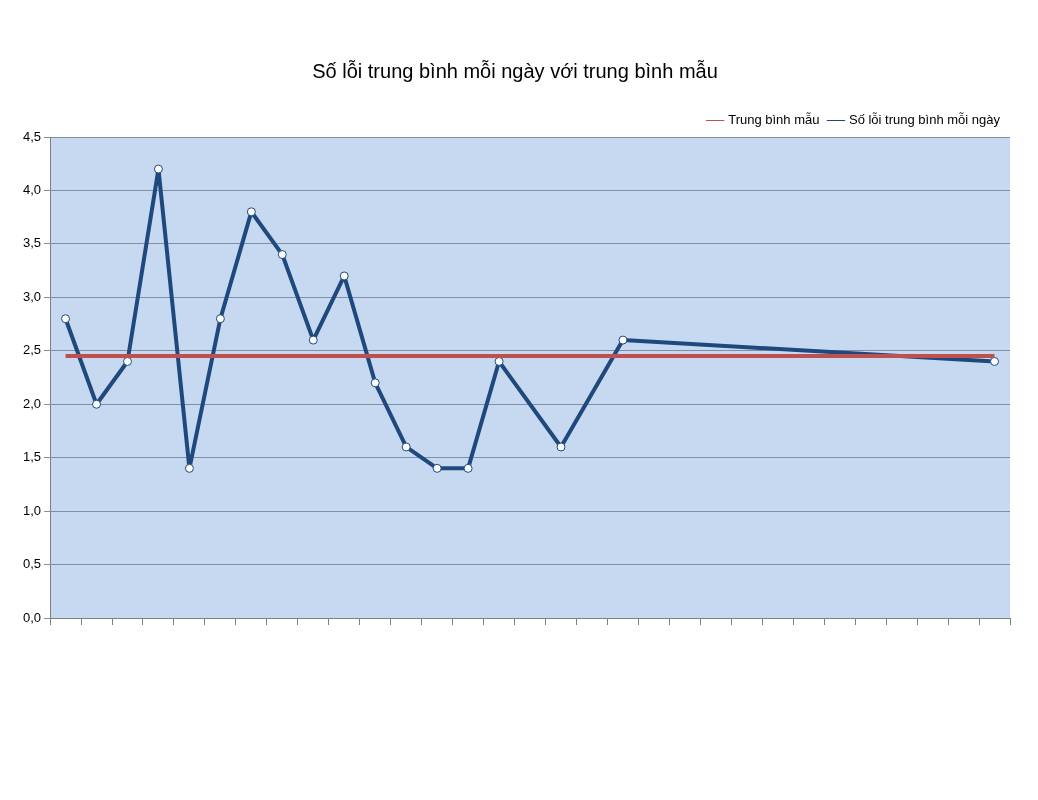 The height and width of the screenshot is (800, 1038). What do you see at coordinates (32, 403) in the screenshot?
I see `y-tick-label: 2,0` at bounding box center [32, 403].